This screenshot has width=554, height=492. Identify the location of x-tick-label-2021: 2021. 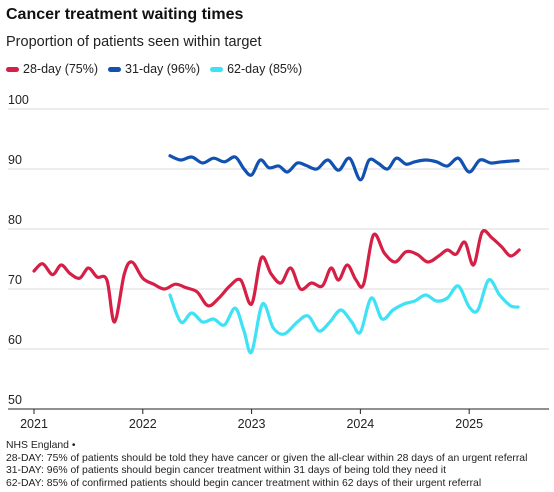
(34, 424).